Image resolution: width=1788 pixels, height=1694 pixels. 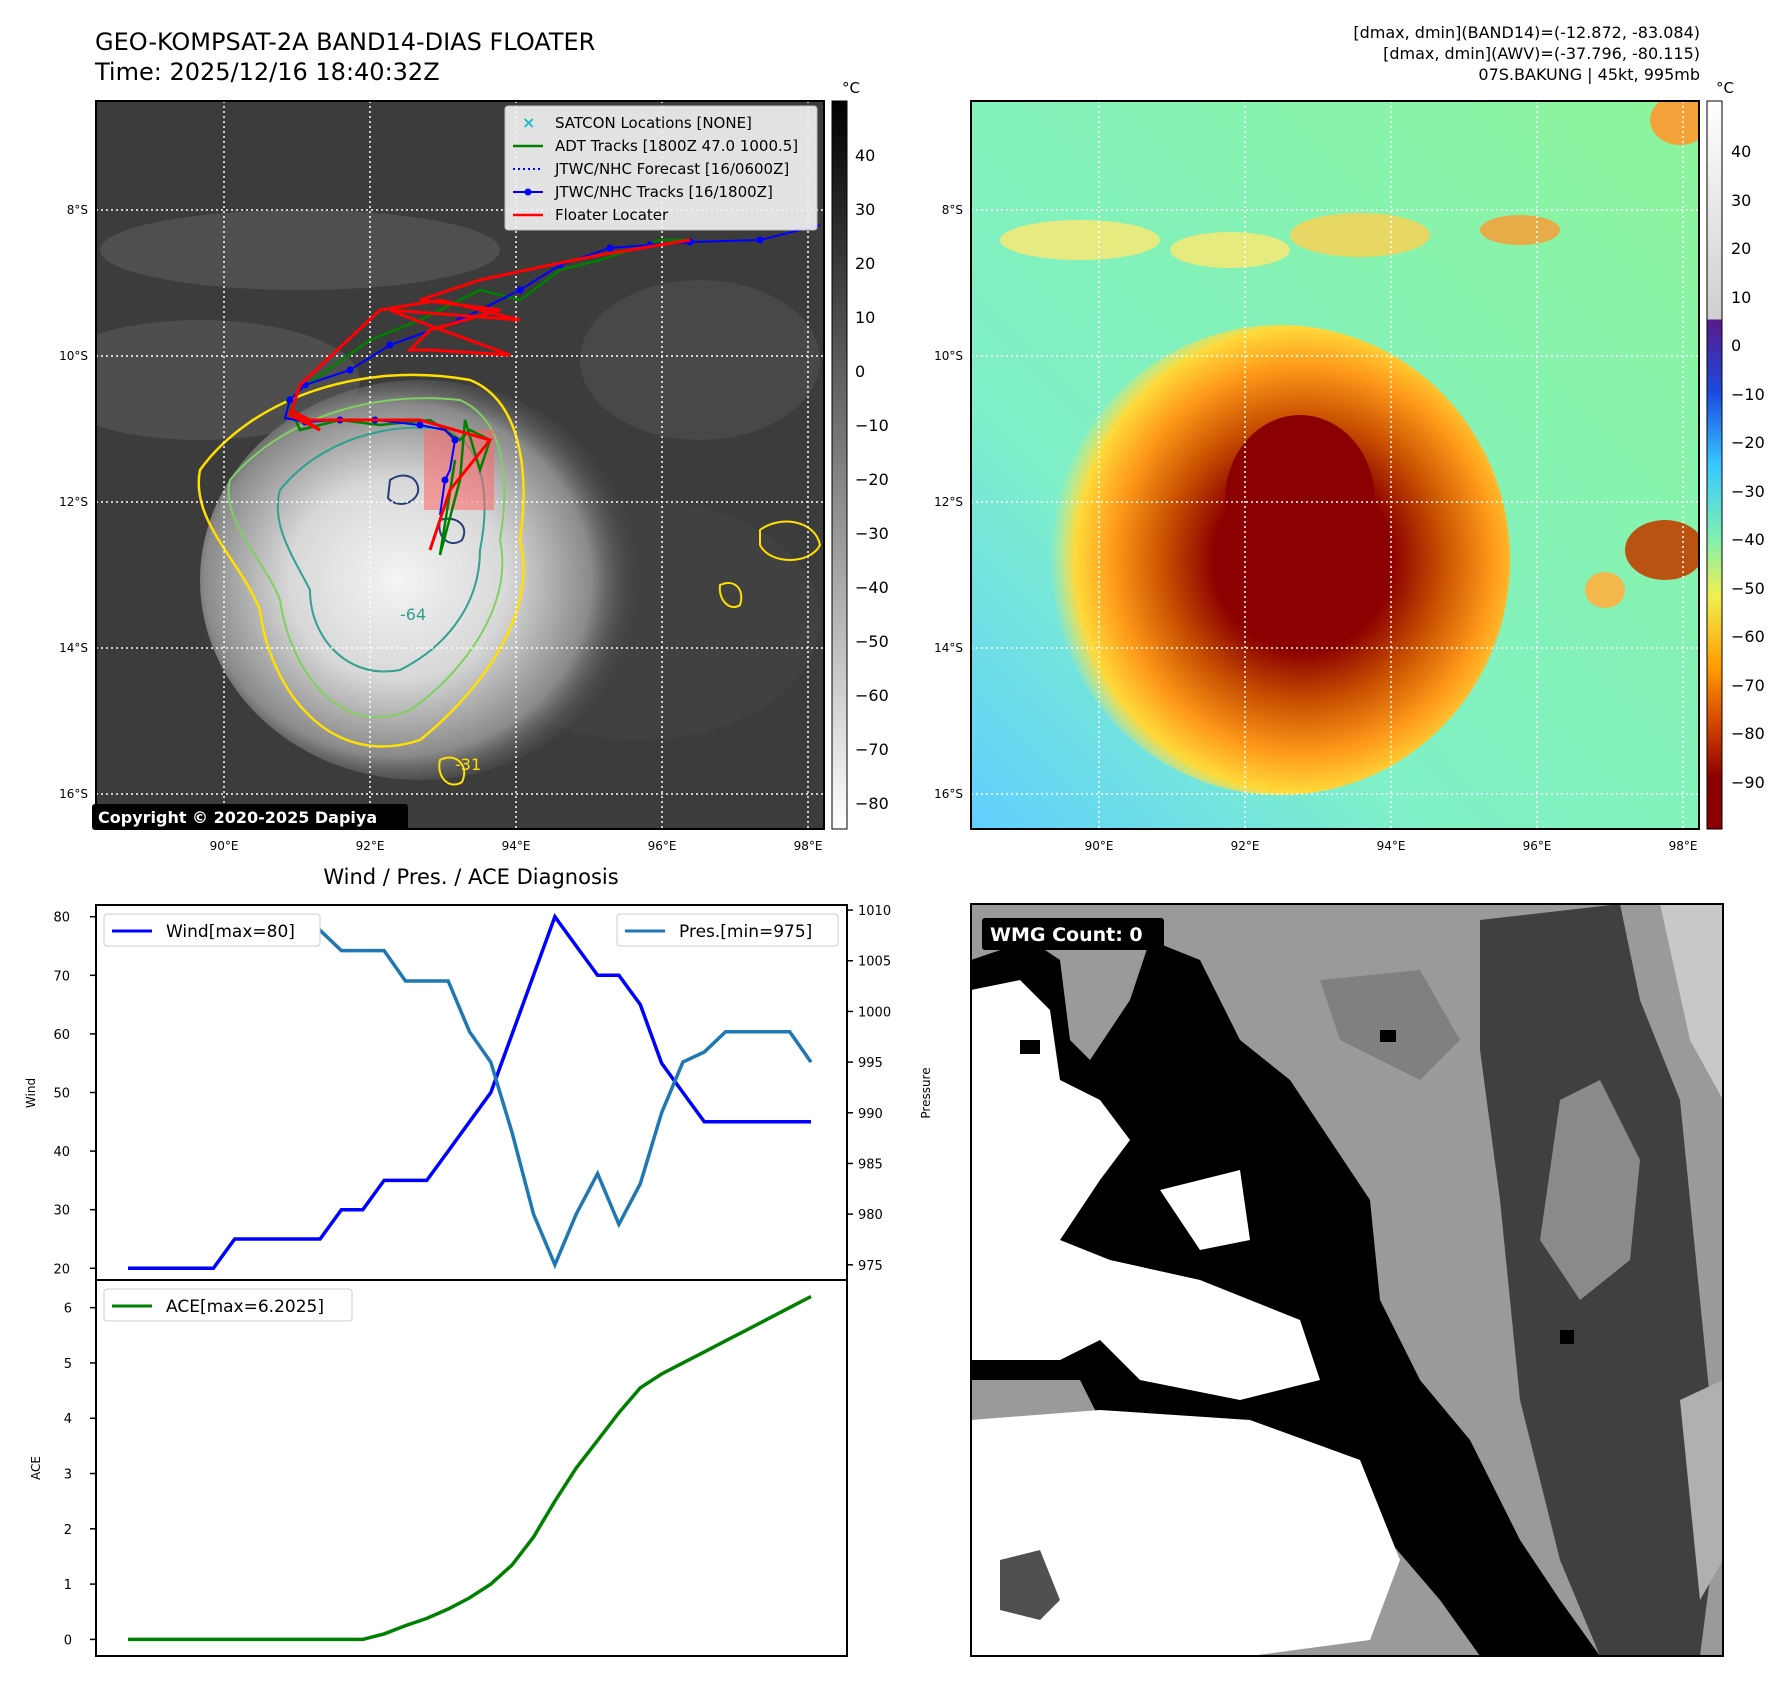 What do you see at coordinates (68, 1640) in the screenshot?
I see `ace-tick-label: 0` at bounding box center [68, 1640].